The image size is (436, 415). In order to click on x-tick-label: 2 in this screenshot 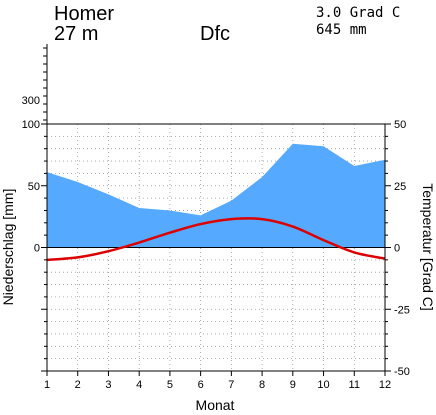, I will do `click(78, 385)`.